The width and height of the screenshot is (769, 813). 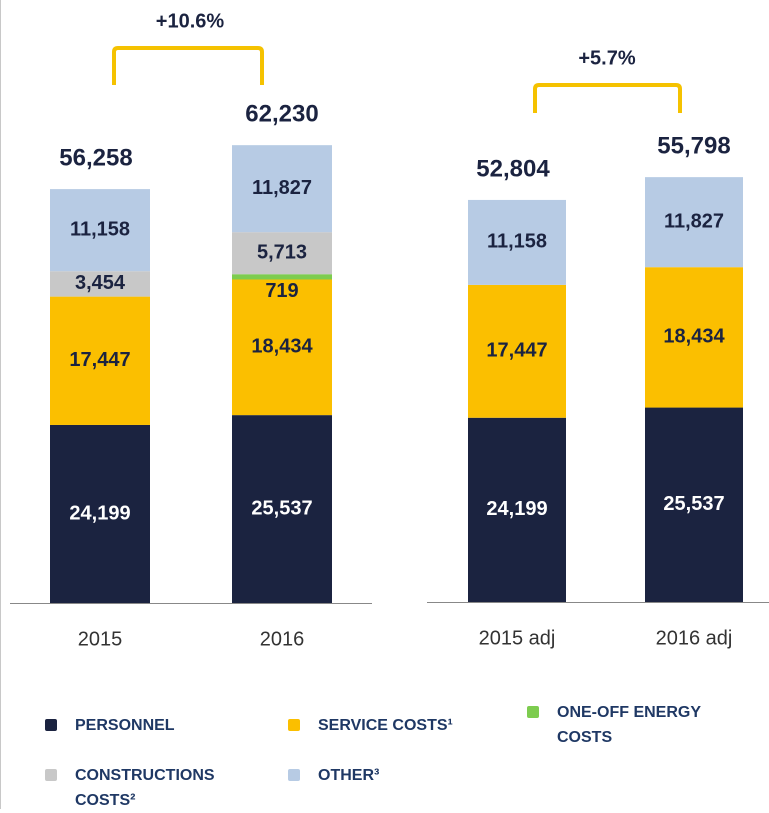 What do you see at coordinates (145, 788) in the screenshot?
I see `legend-label: CONSTRUCTIONS COSTS²` at bounding box center [145, 788].